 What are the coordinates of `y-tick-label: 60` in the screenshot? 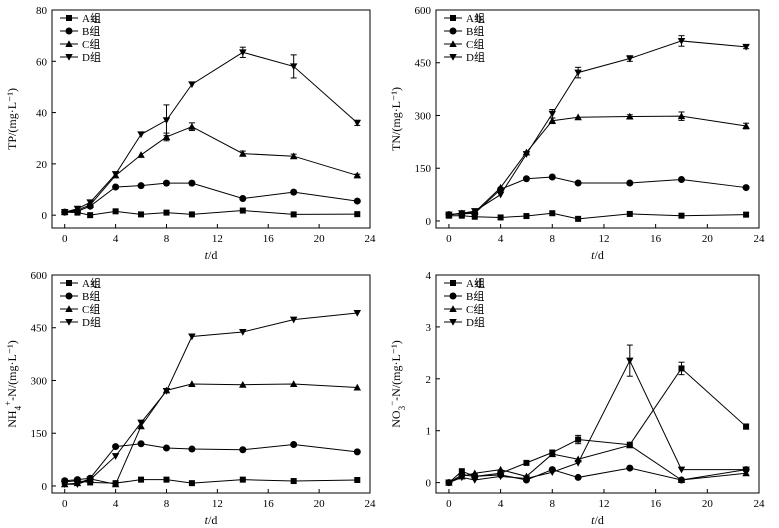 It's located at (42, 62).